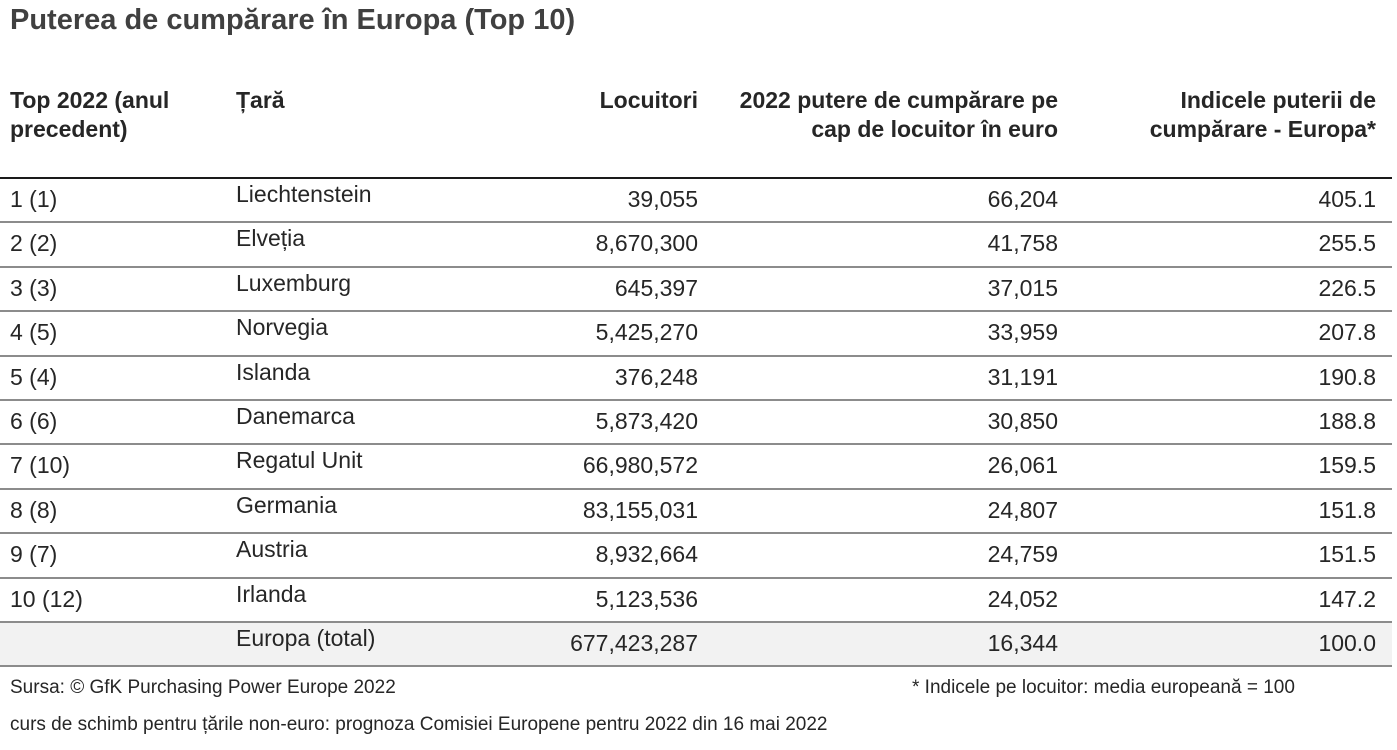 Image resolution: width=1397 pixels, height=750 pixels. What do you see at coordinates (656, 376) in the screenshot?
I see `population-cell: 376,248` at bounding box center [656, 376].